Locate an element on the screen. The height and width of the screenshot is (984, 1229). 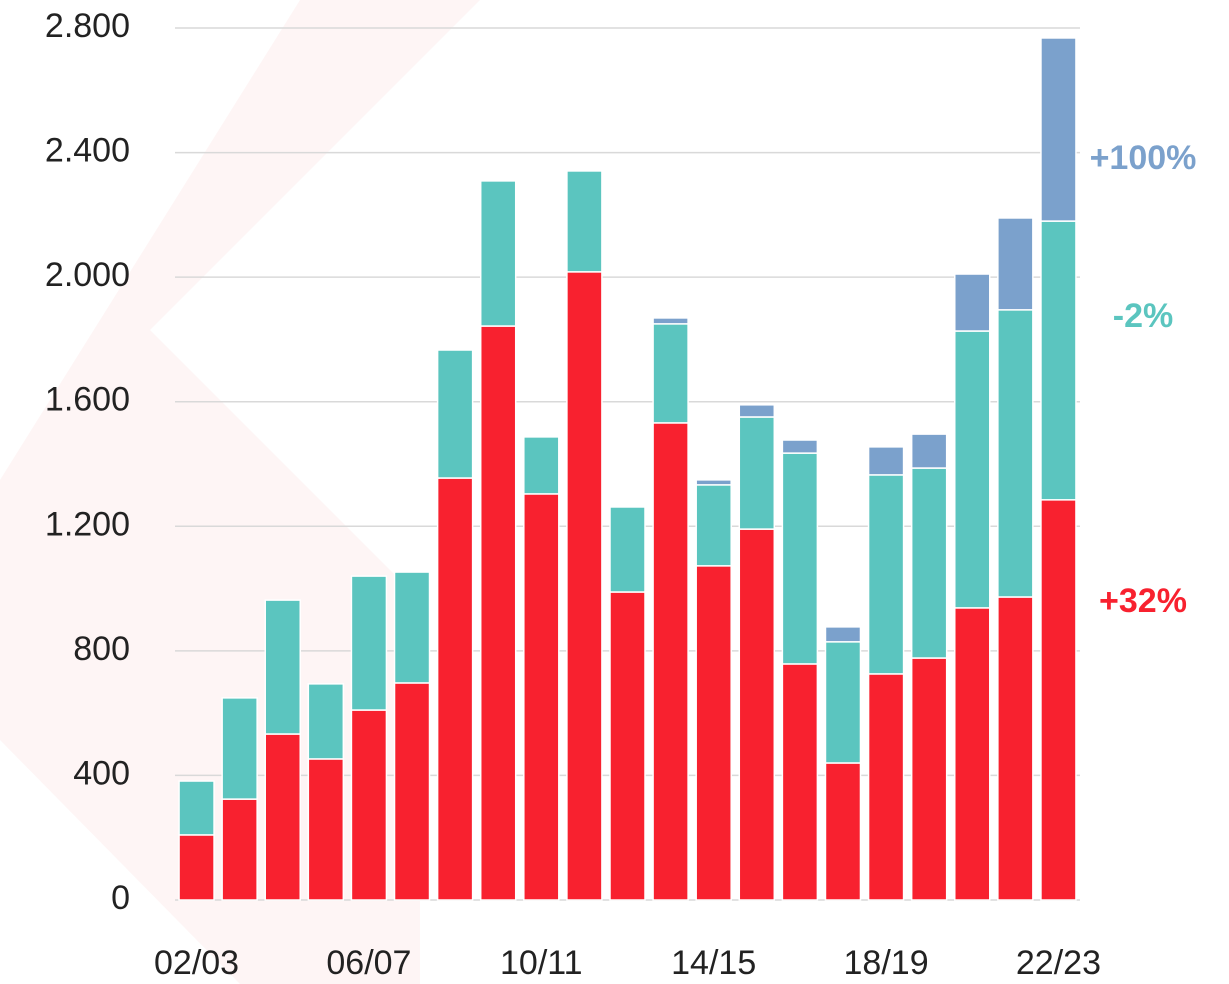
x-tick-label: 14/15 is located at coordinates (713, 963).